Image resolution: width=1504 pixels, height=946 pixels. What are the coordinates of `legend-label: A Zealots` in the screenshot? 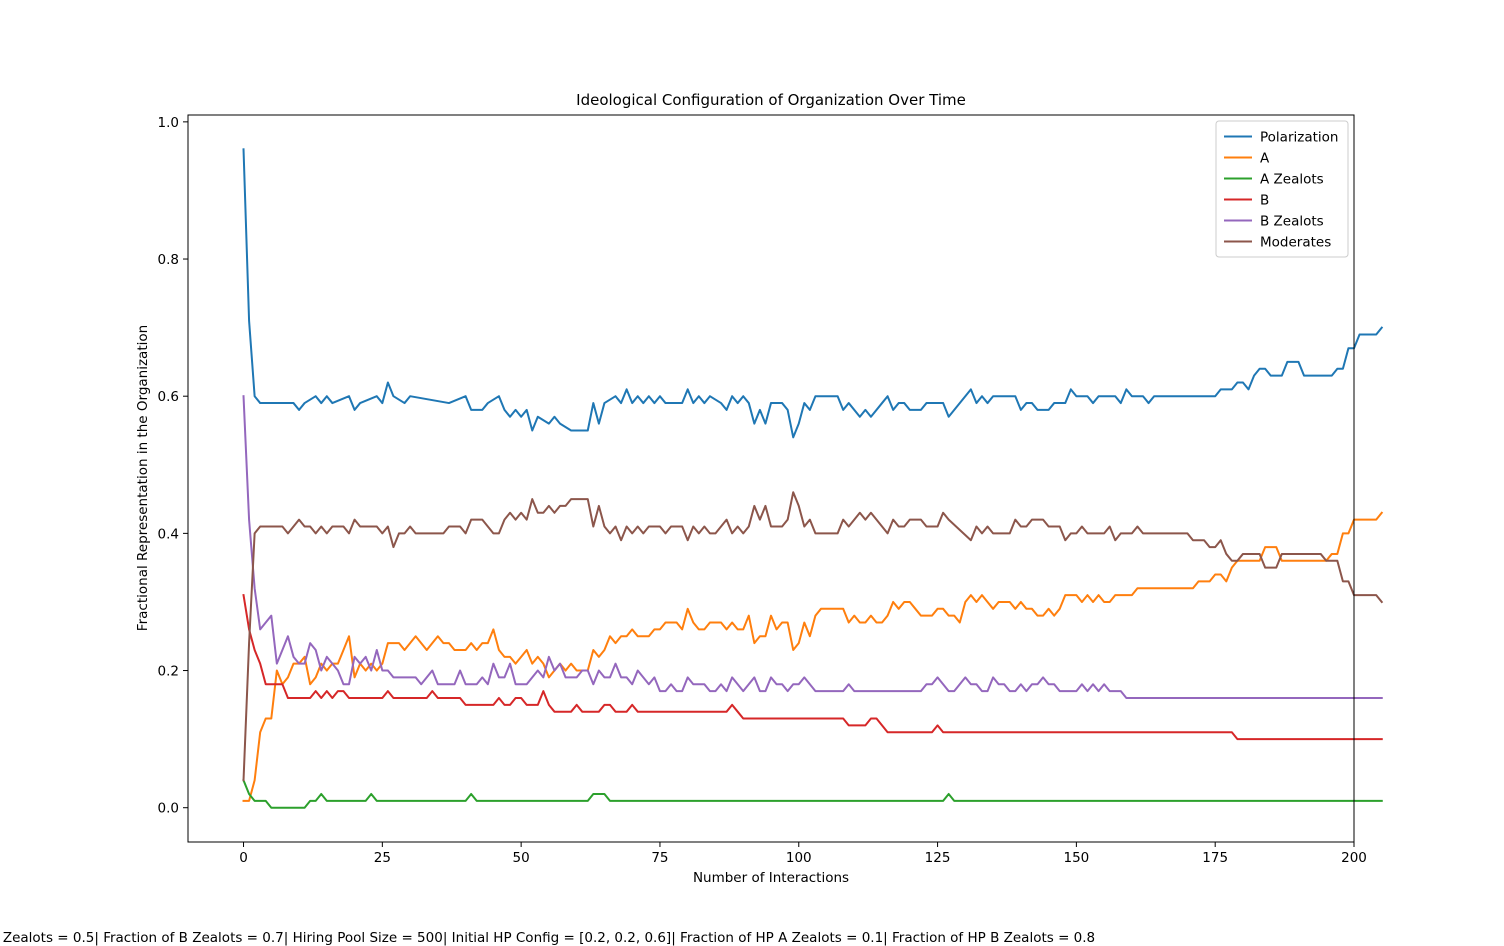 It's located at (1292, 180).